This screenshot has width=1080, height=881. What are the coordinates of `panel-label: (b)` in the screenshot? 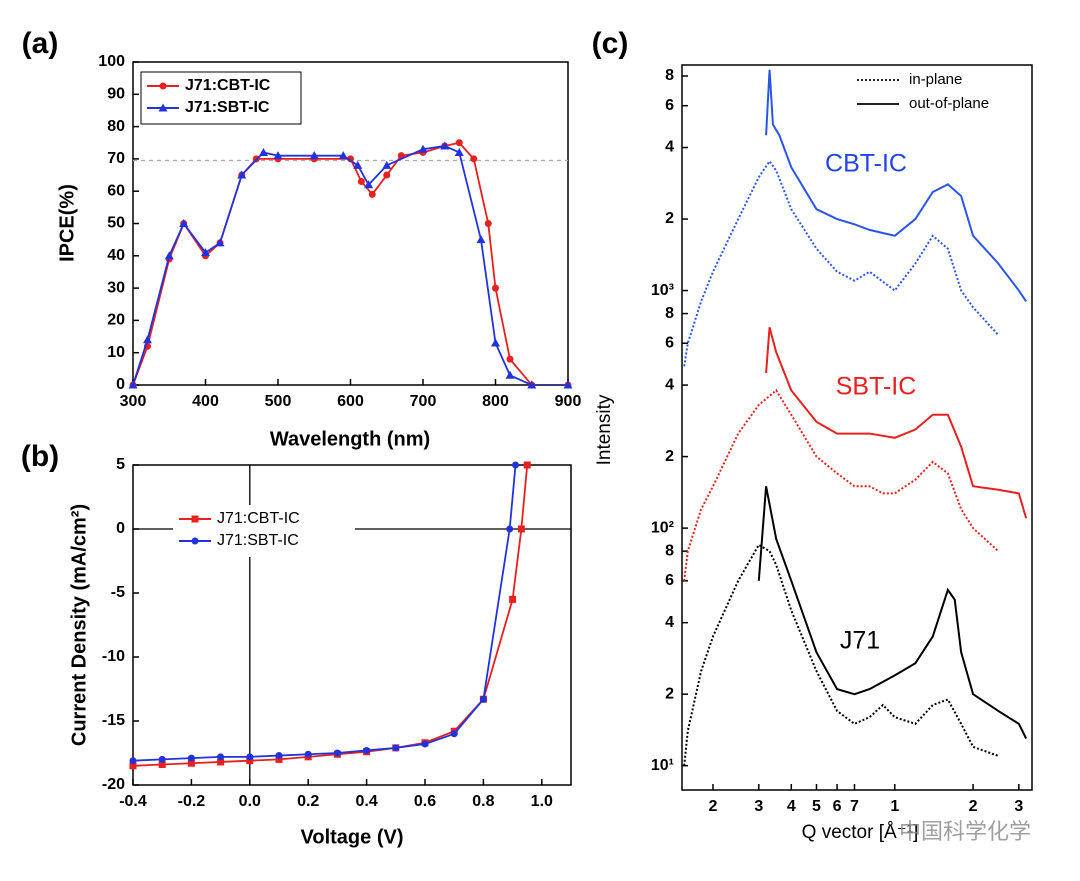 It's located at (40, 456).